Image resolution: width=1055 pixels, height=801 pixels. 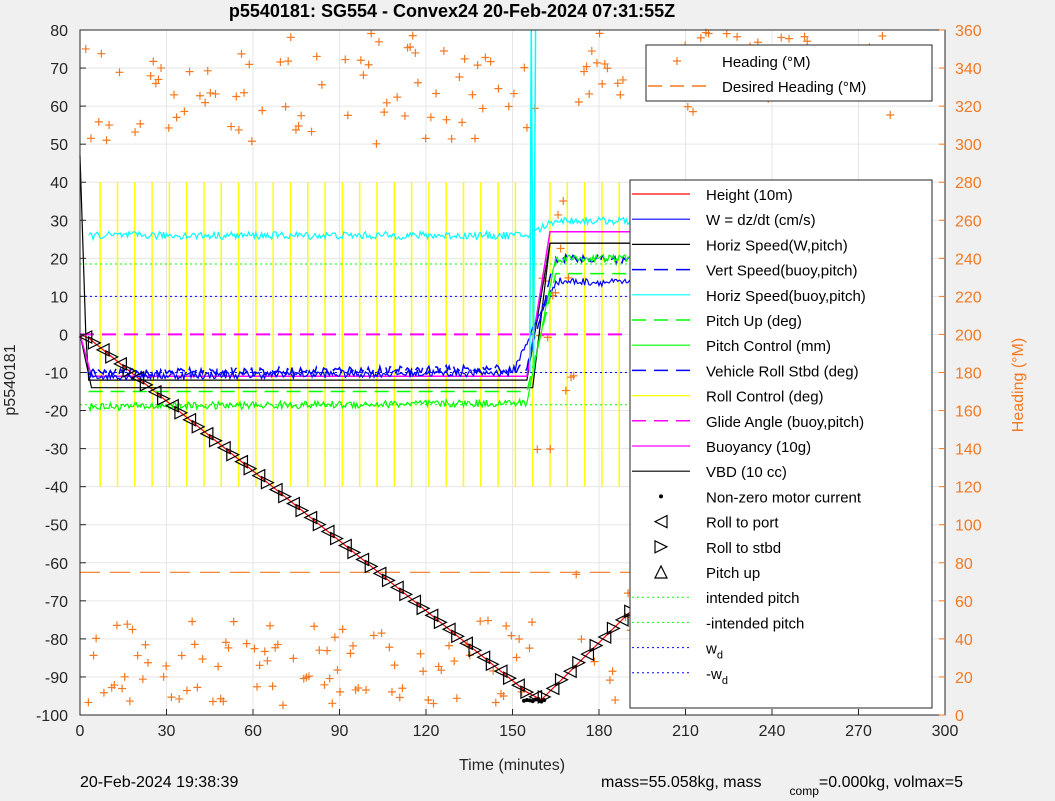 What do you see at coordinates (517, 724) in the screenshot?
I see `x-axis-ticks: 0 30 60 90 120 150 180 210 240 270 300` at bounding box center [517, 724].